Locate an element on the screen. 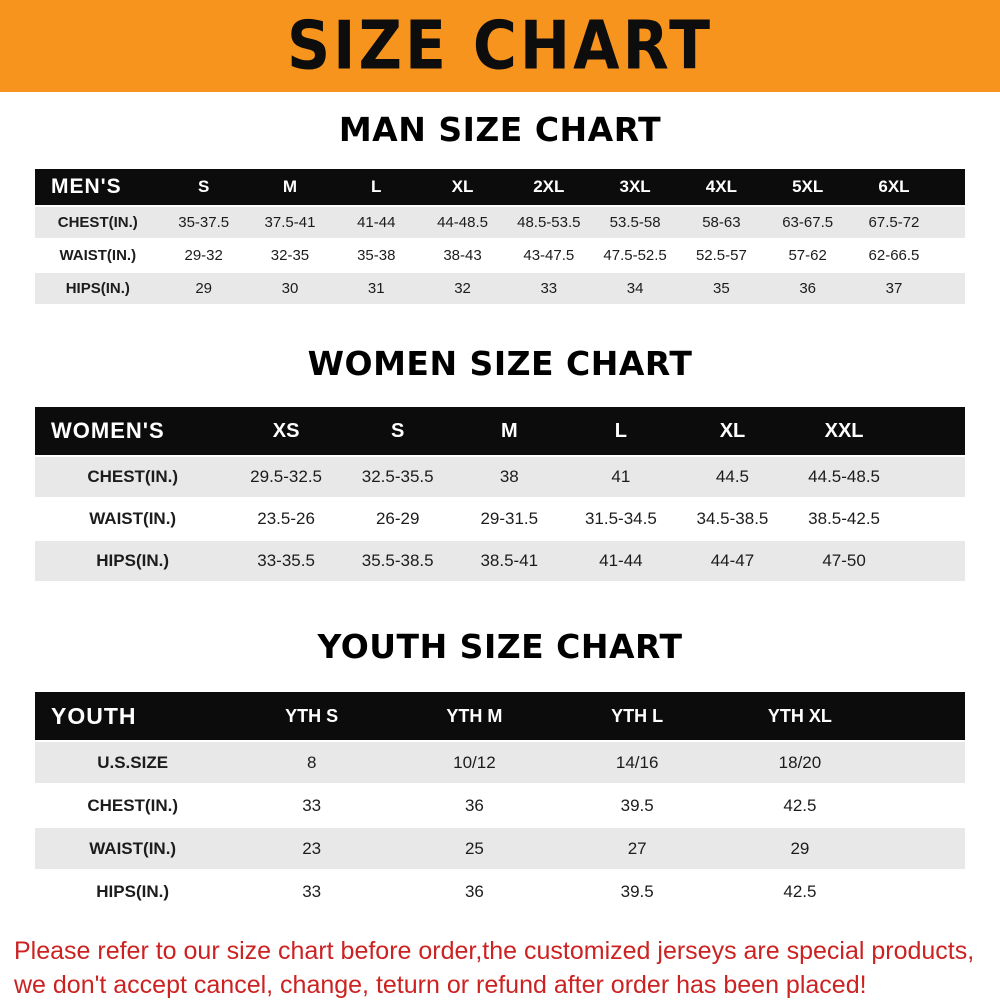 The width and height of the screenshot is (1000, 1002). size-column-header: 6XL is located at coordinates (894, 187).